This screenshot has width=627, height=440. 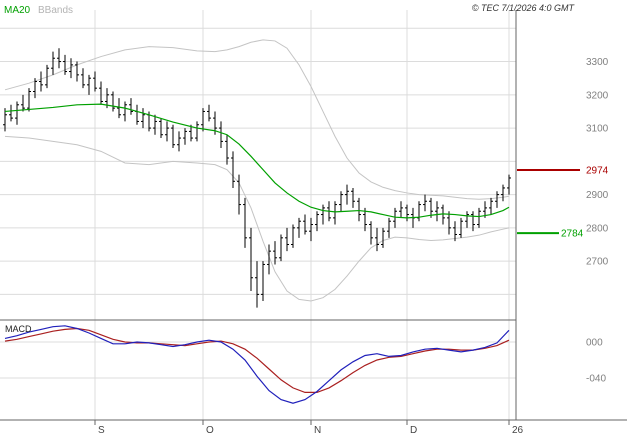 I want to click on macd-y-label--40: -040, so click(x=596, y=379).